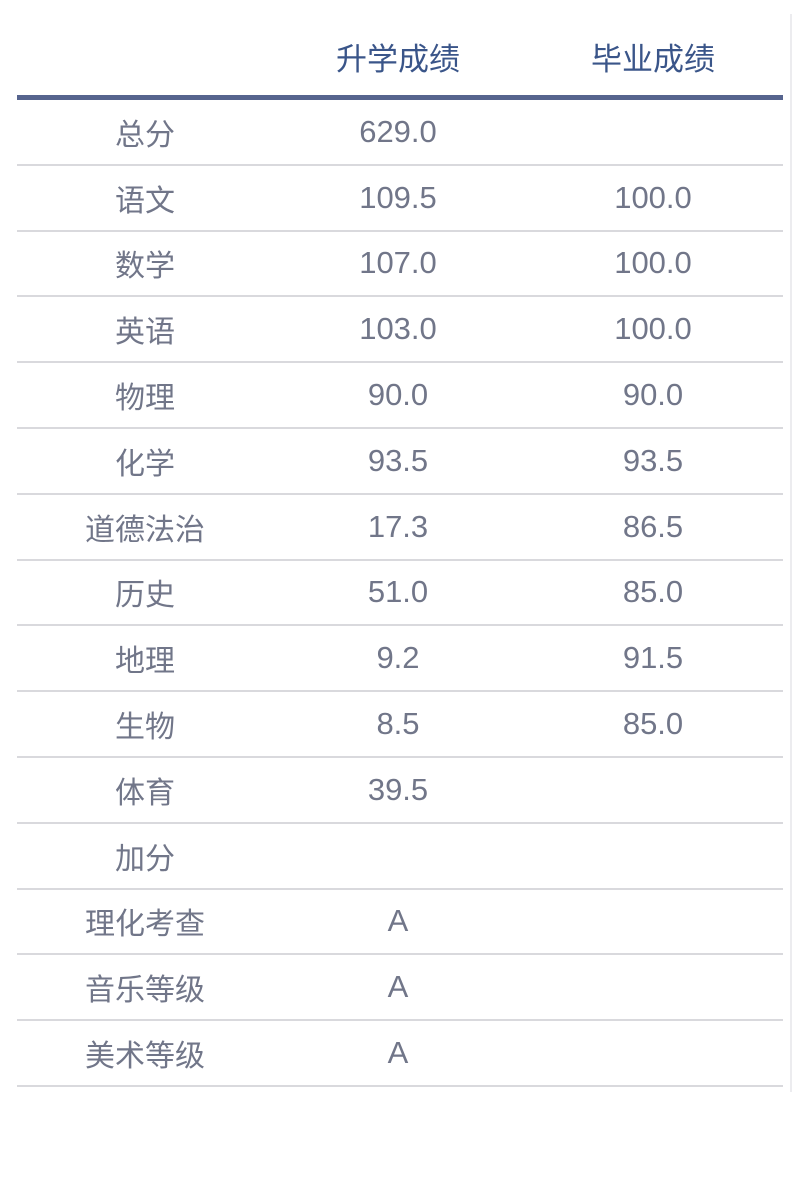  I want to click on graduation-score-value: 93.5, so click(653, 460).